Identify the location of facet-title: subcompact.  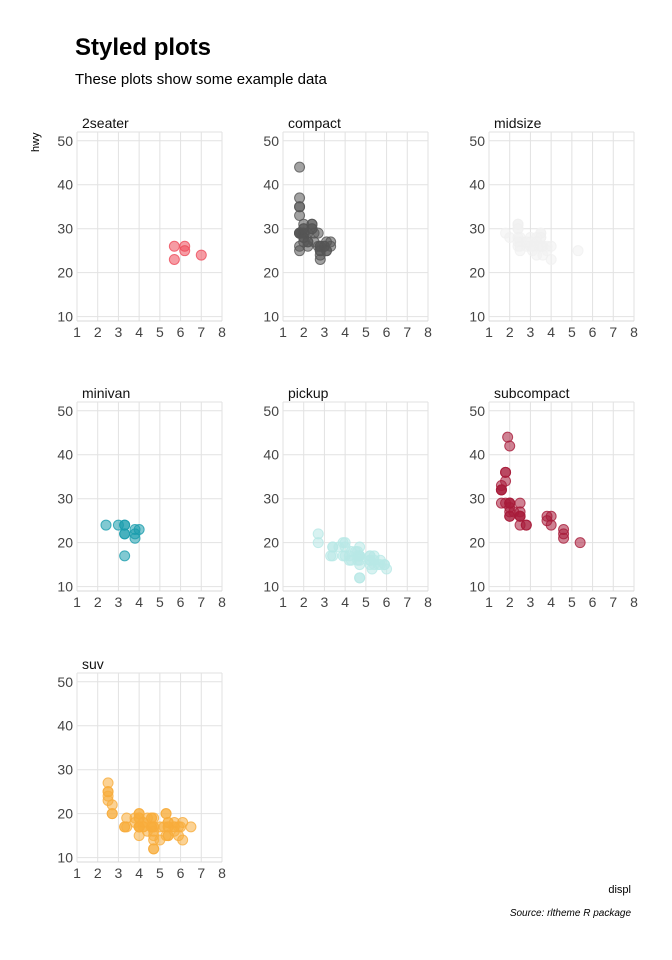
(532, 393).